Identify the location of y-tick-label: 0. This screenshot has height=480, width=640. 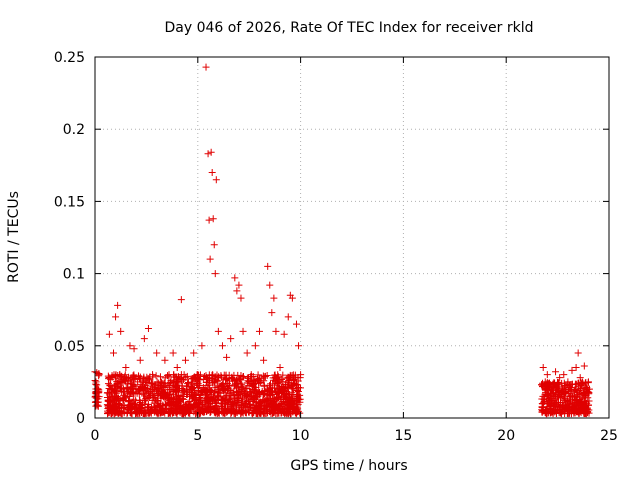
(80, 419).